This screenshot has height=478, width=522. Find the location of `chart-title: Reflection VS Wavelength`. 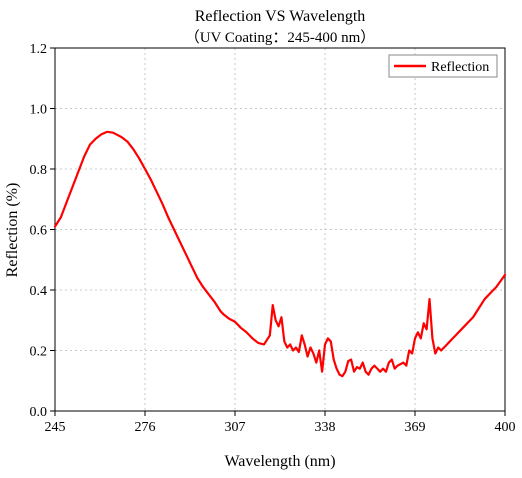

chart-title: Reflection VS Wavelength is located at coordinates (280, 16).